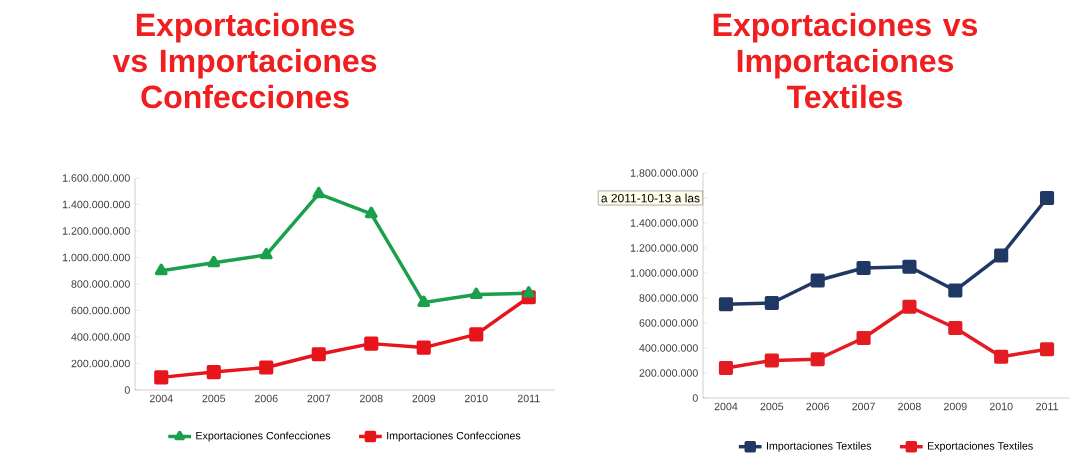  I want to click on y-tick-label: 1.800.000.000, so click(664, 173).